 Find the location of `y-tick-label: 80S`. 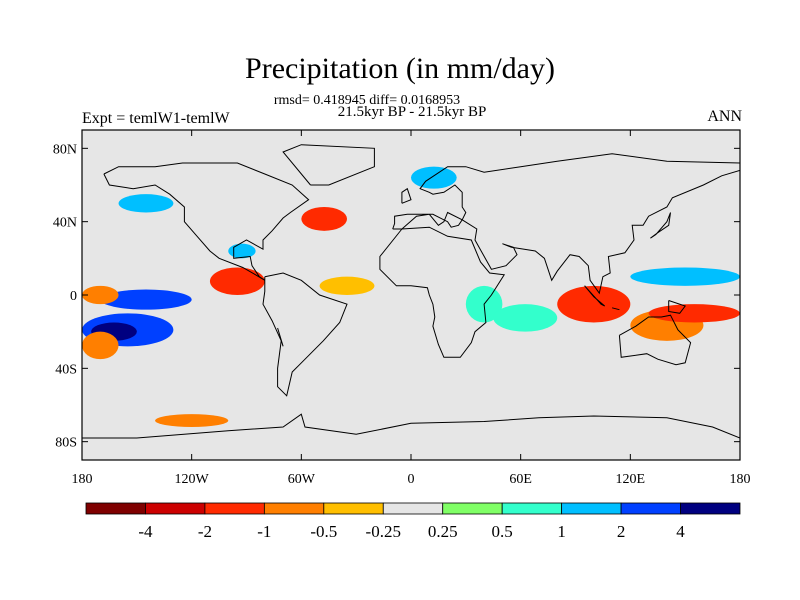

y-tick-label: 80S is located at coordinates (66, 443).